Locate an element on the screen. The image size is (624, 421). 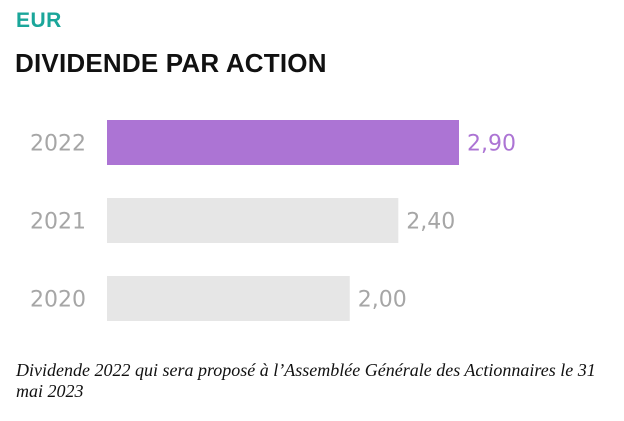
currency-label: EUR is located at coordinates (39, 20).